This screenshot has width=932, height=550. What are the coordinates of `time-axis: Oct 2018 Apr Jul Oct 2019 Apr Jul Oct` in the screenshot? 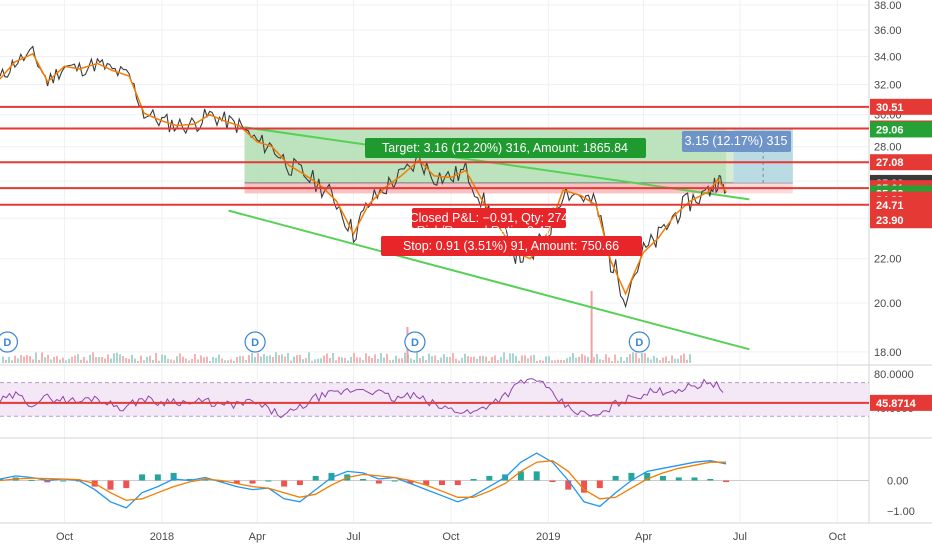 It's located at (451, 537).